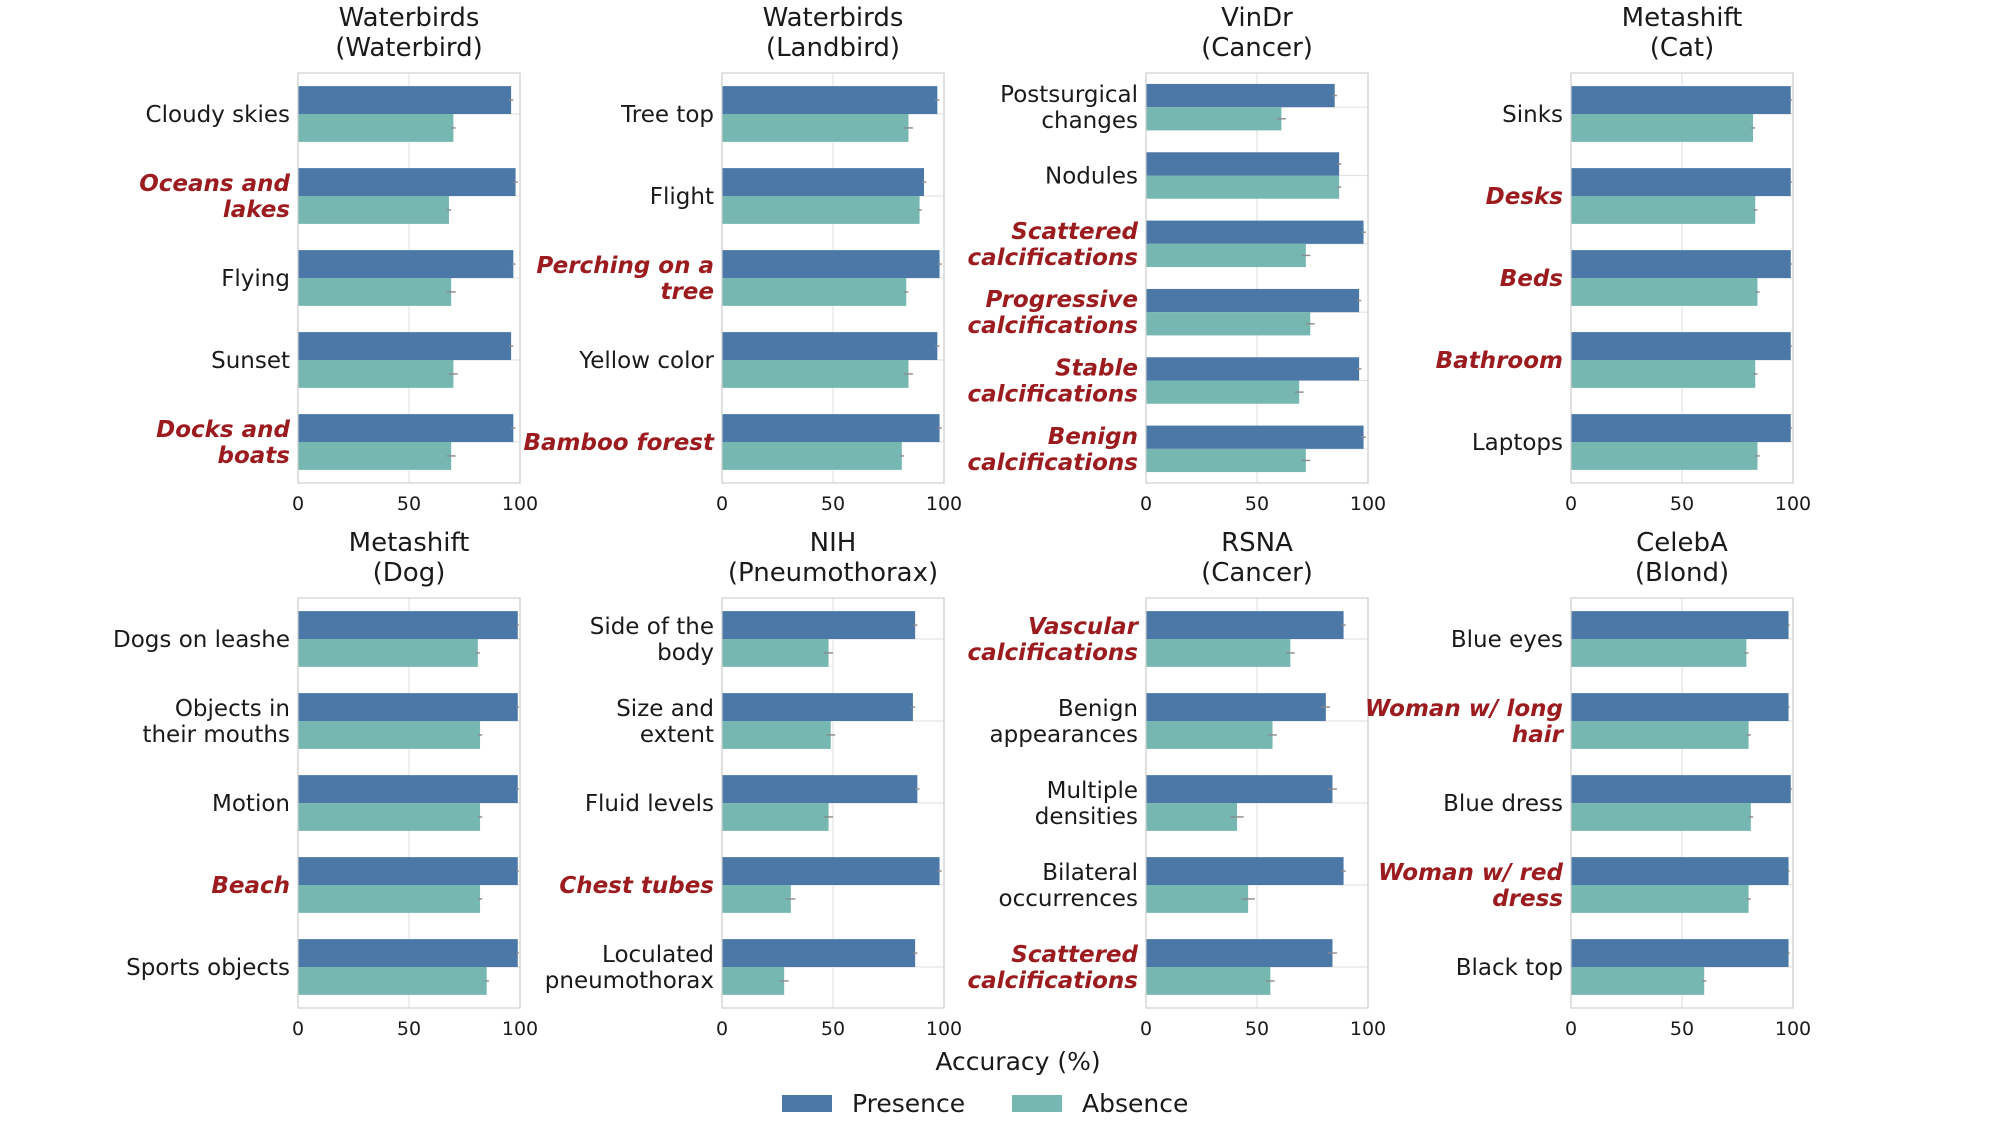  I want to click on category-label: Vascular, so click(1084, 627).